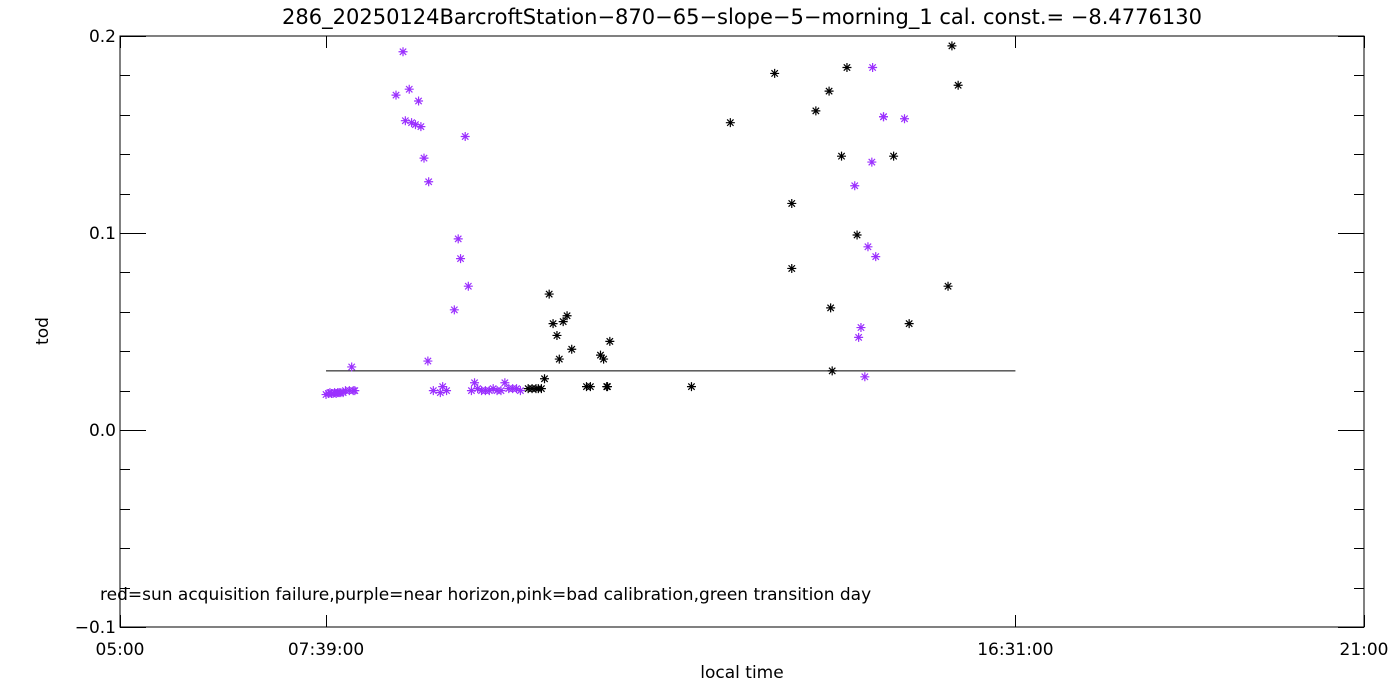 This screenshot has width=1400, height=700. What do you see at coordinates (326, 650) in the screenshot?
I see `x-tick-label: 07:39:00` at bounding box center [326, 650].